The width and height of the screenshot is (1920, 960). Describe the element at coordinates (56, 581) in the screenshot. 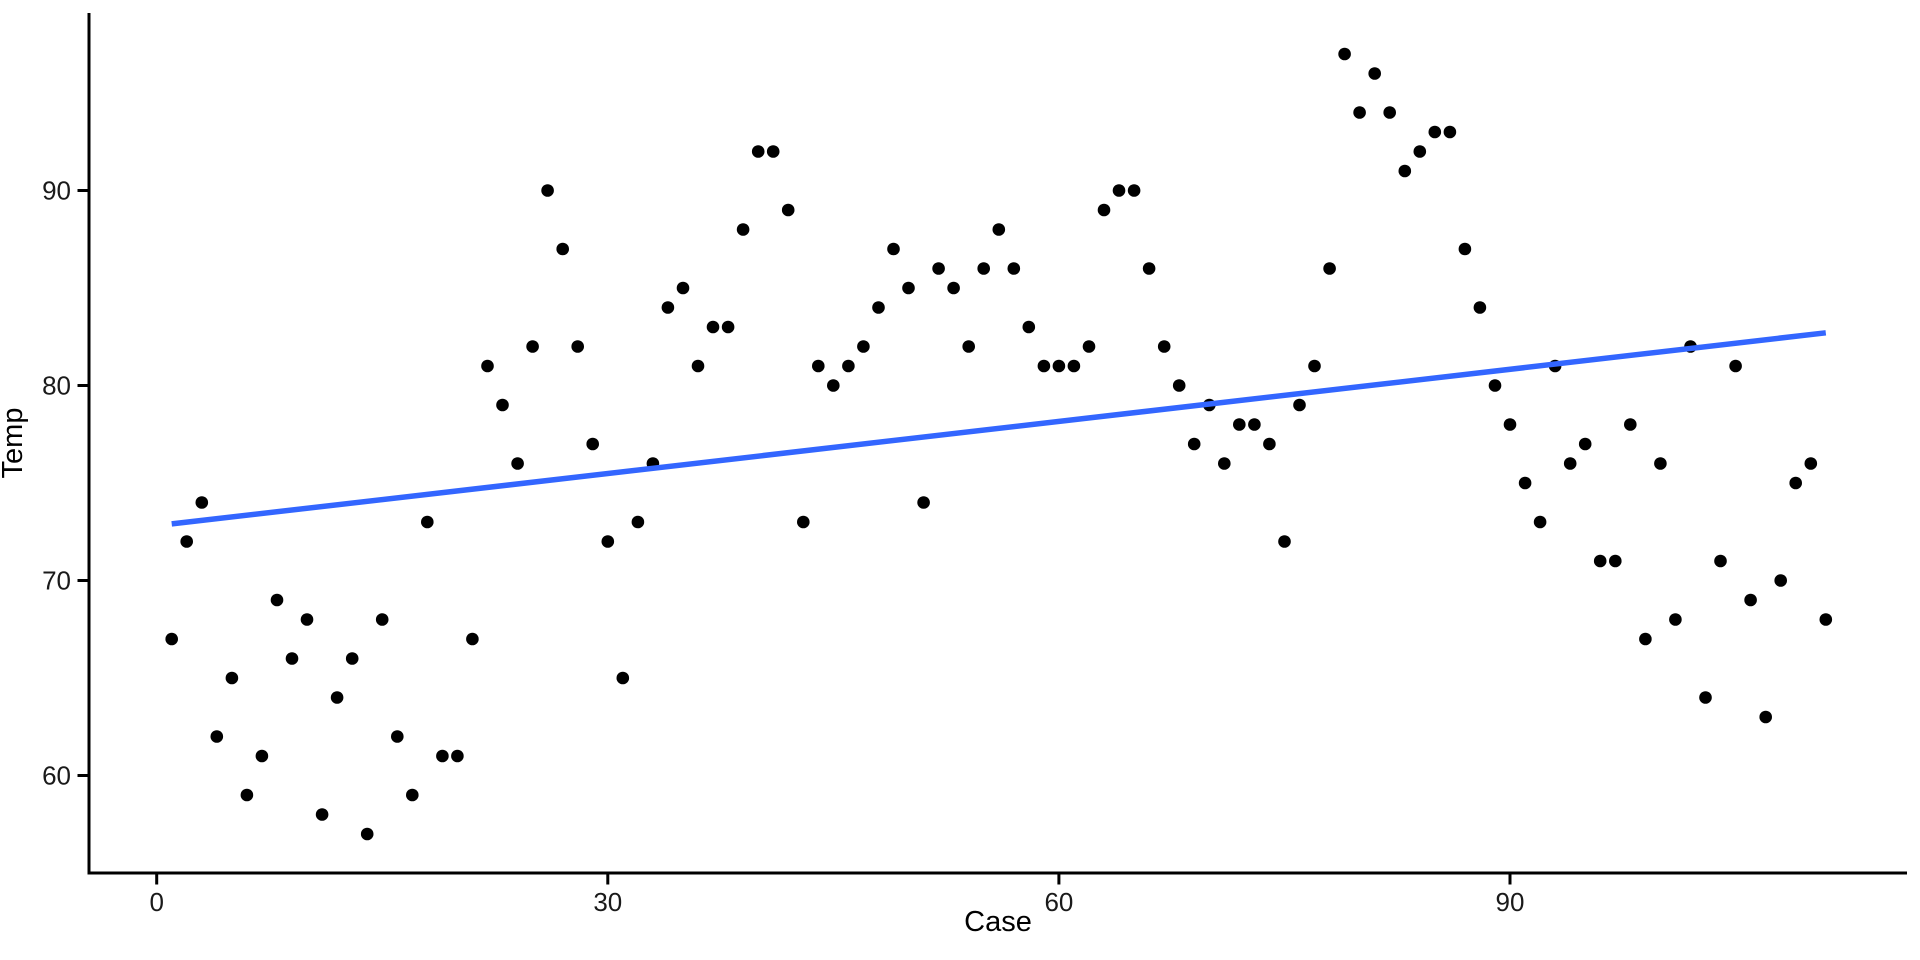

I see `y-tick-label: 70` at that location.